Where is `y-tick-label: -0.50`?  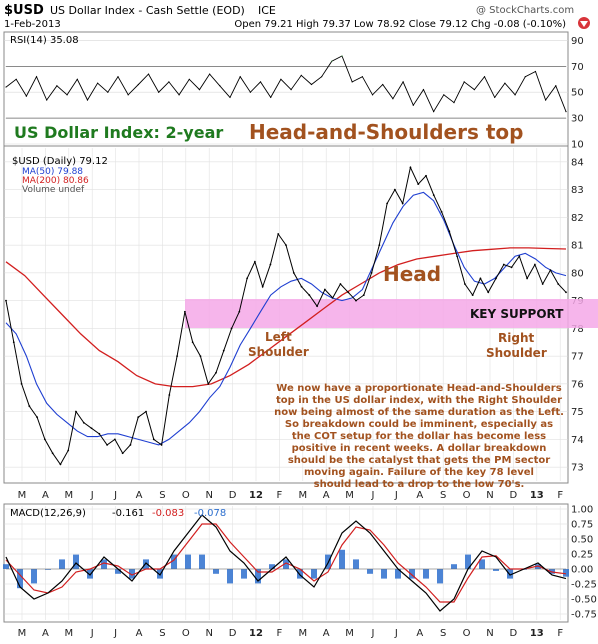 y-tick-label: -0.50 is located at coordinates (584, 600).